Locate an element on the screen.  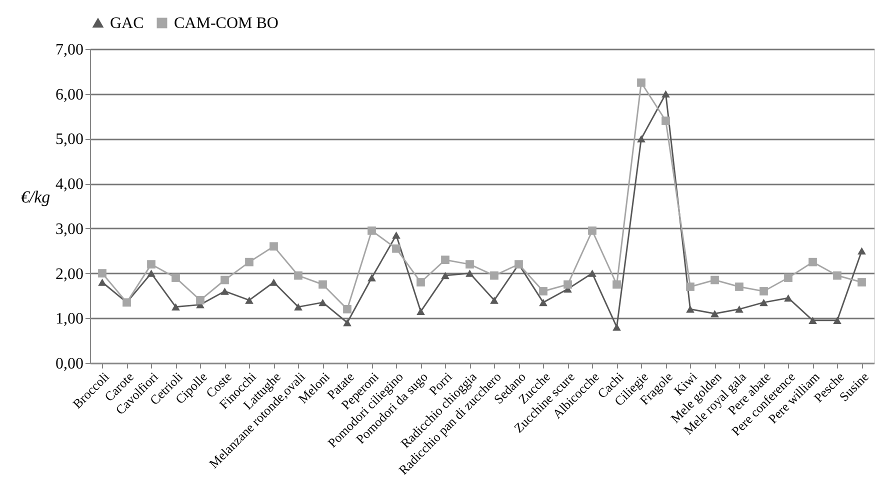
y-tick-label: 3,00 is located at coordinates (70, 229).